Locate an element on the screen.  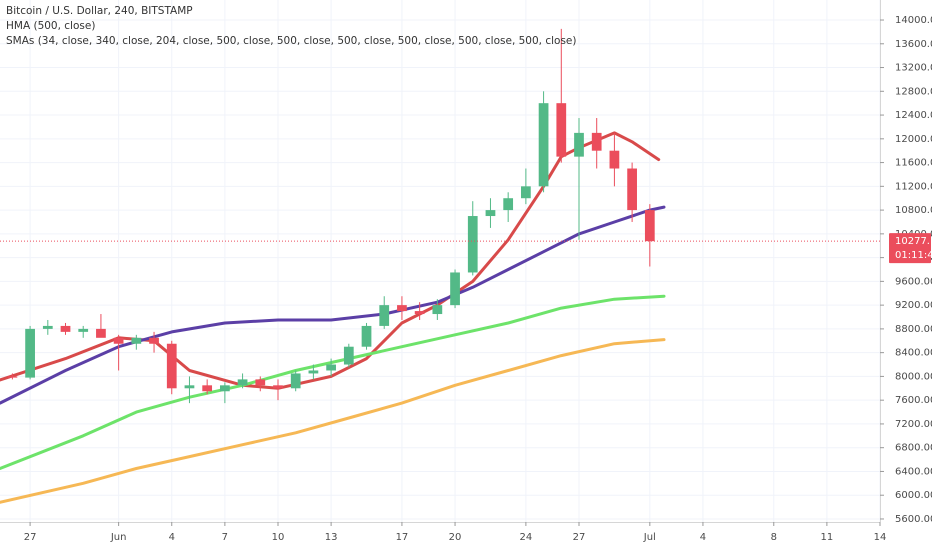
x-tick-label: 8 is located at coordinates (774, 537).